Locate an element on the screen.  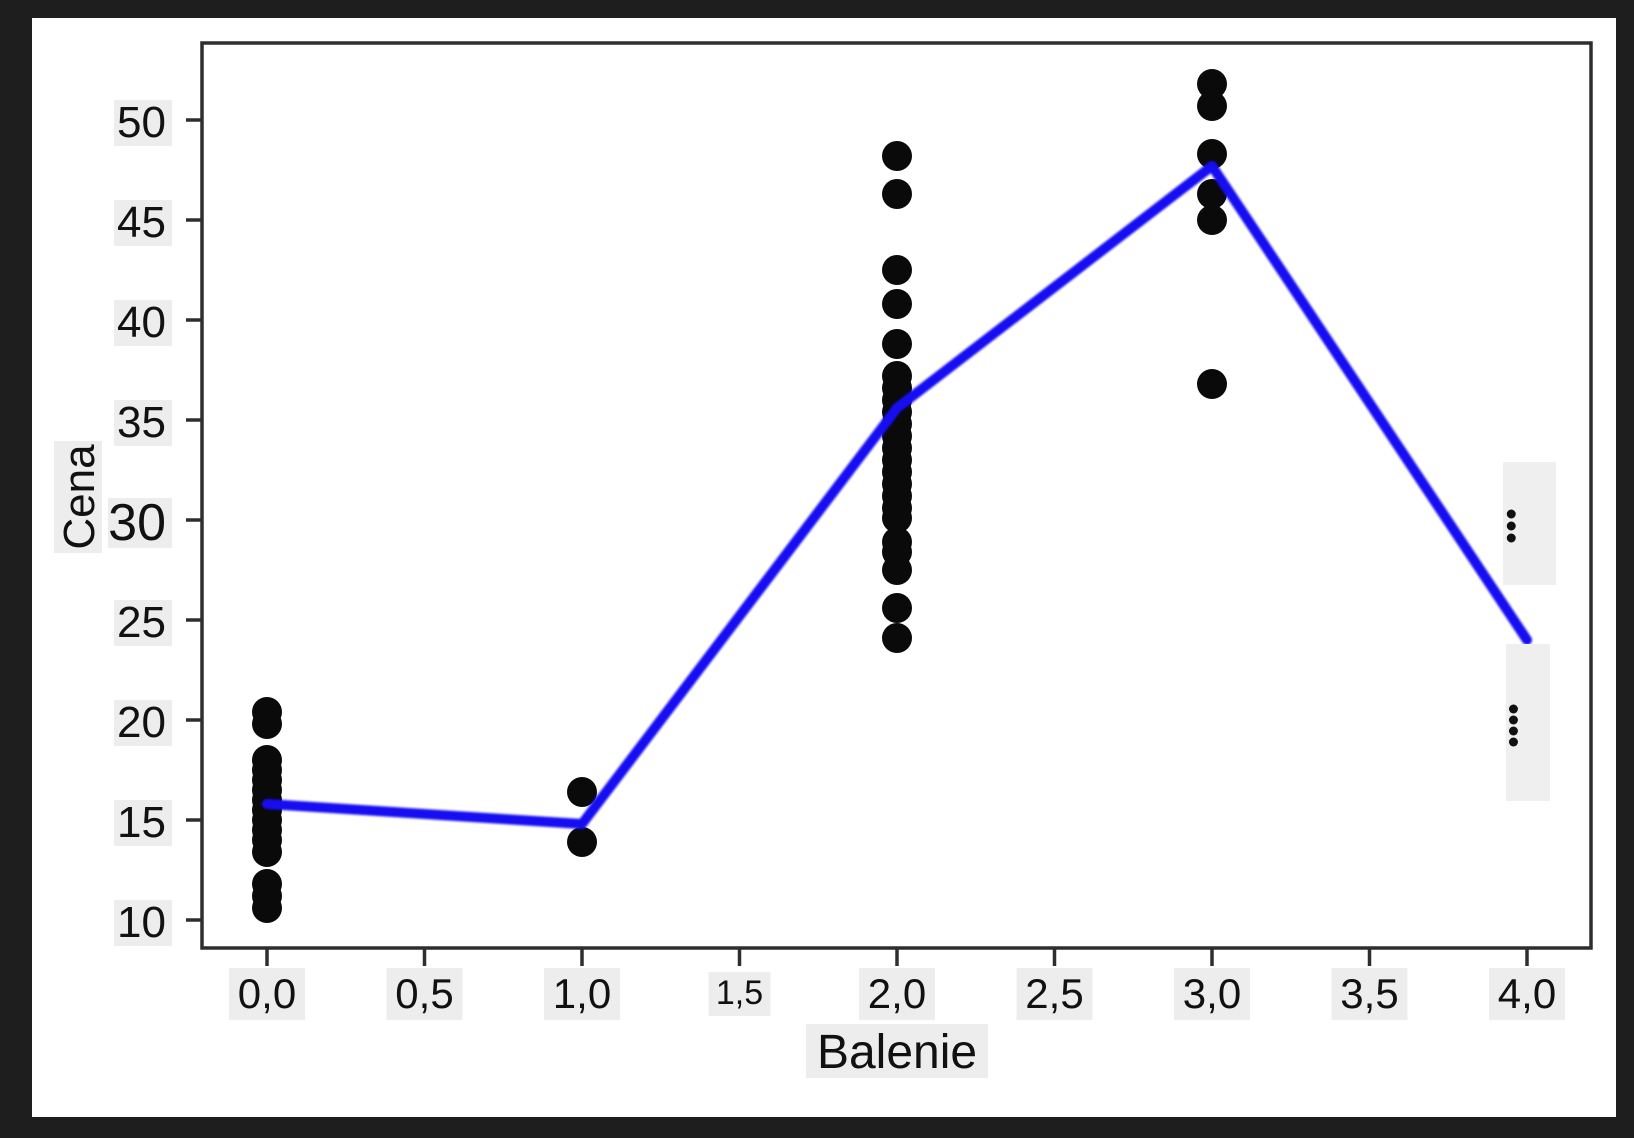
x-tick-label: 3,0 is located at coordinates (1212, 993).